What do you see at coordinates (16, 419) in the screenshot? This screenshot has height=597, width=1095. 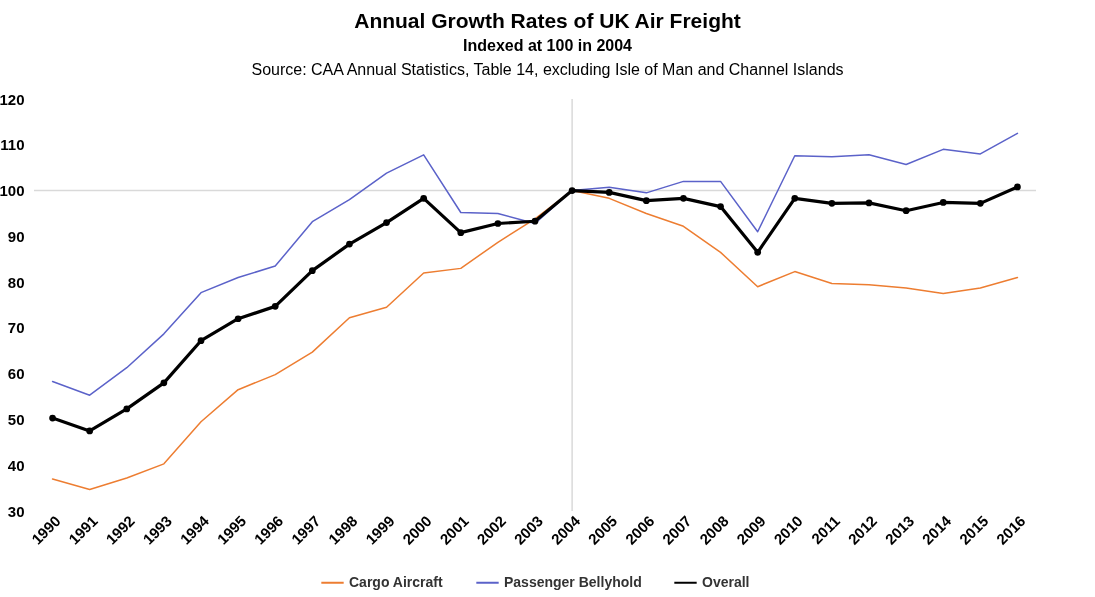 I see `y-tick-label: 50` at bounding box center [16, 419].